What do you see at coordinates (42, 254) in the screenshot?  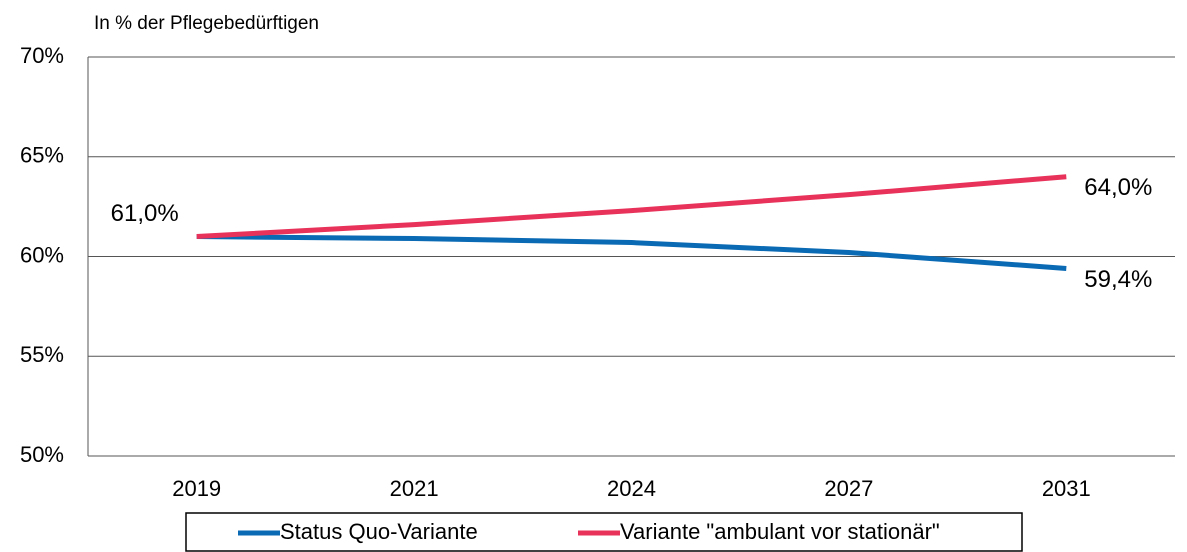 I see `y-tick-label: 60%` at bounding box center [42, 254].